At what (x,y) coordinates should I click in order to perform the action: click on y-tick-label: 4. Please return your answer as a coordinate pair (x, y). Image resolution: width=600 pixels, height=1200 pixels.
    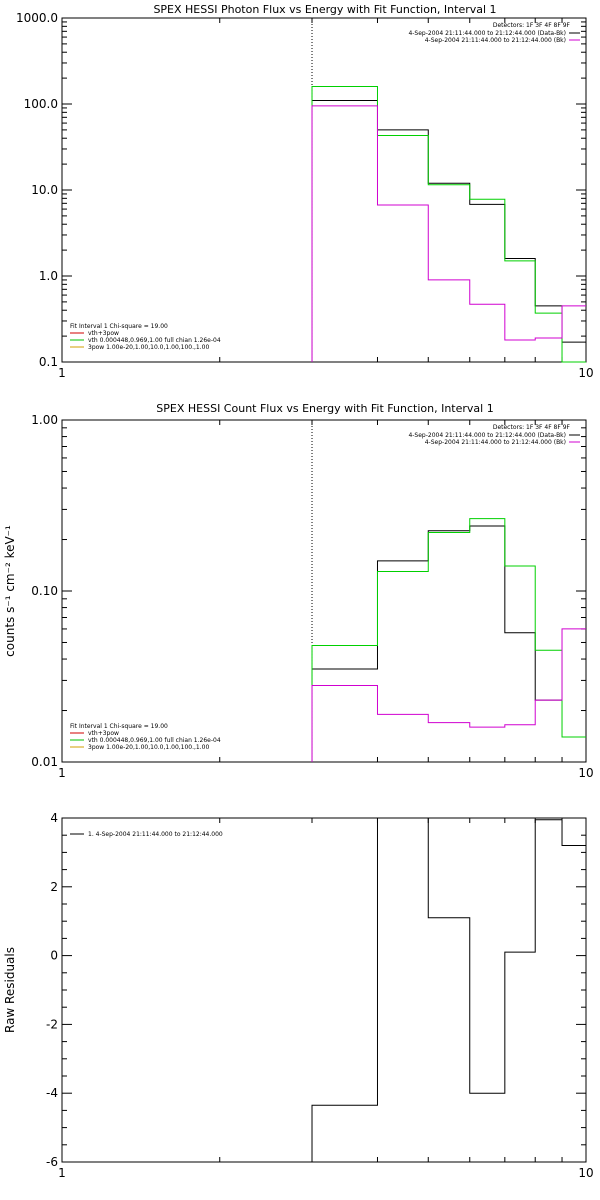
    Looking at the image, I should click on (54, 818).